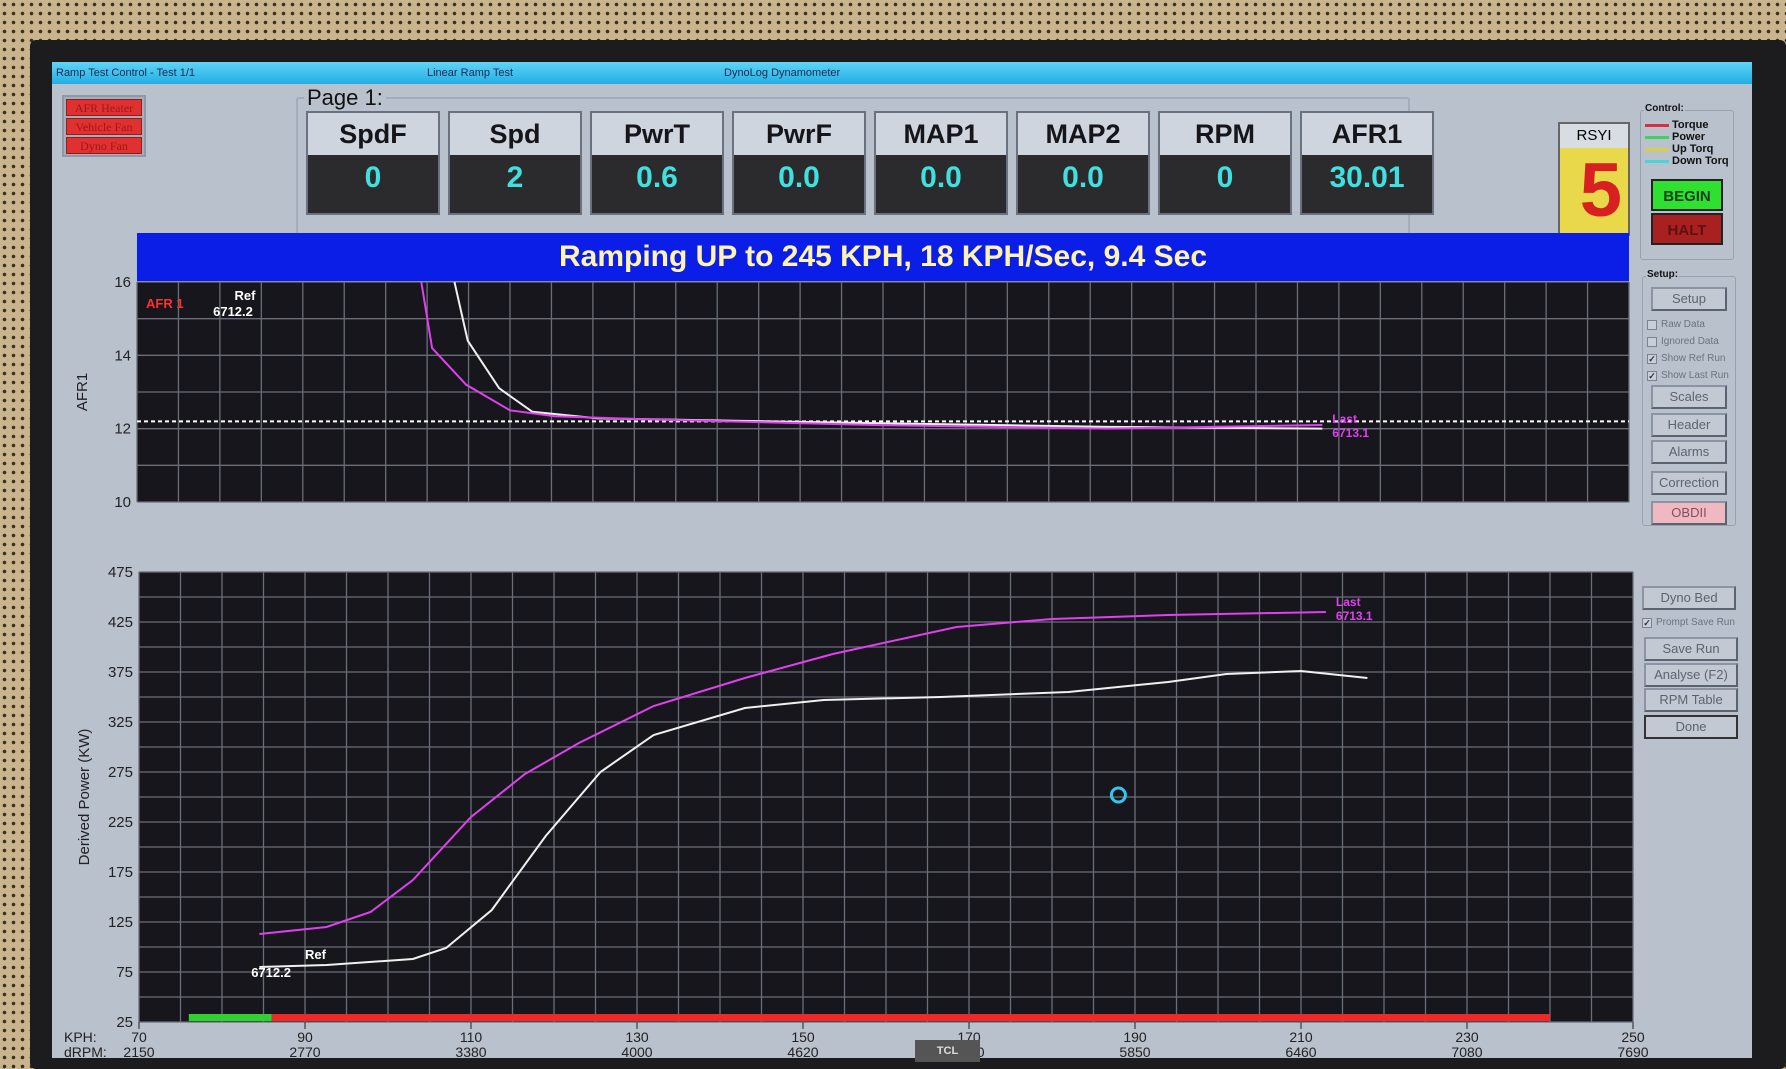 The height and width of the screenshot is (1069, 1786). I want to click on analyse-f2-button: Analyse (F2), so click(1691, 675).